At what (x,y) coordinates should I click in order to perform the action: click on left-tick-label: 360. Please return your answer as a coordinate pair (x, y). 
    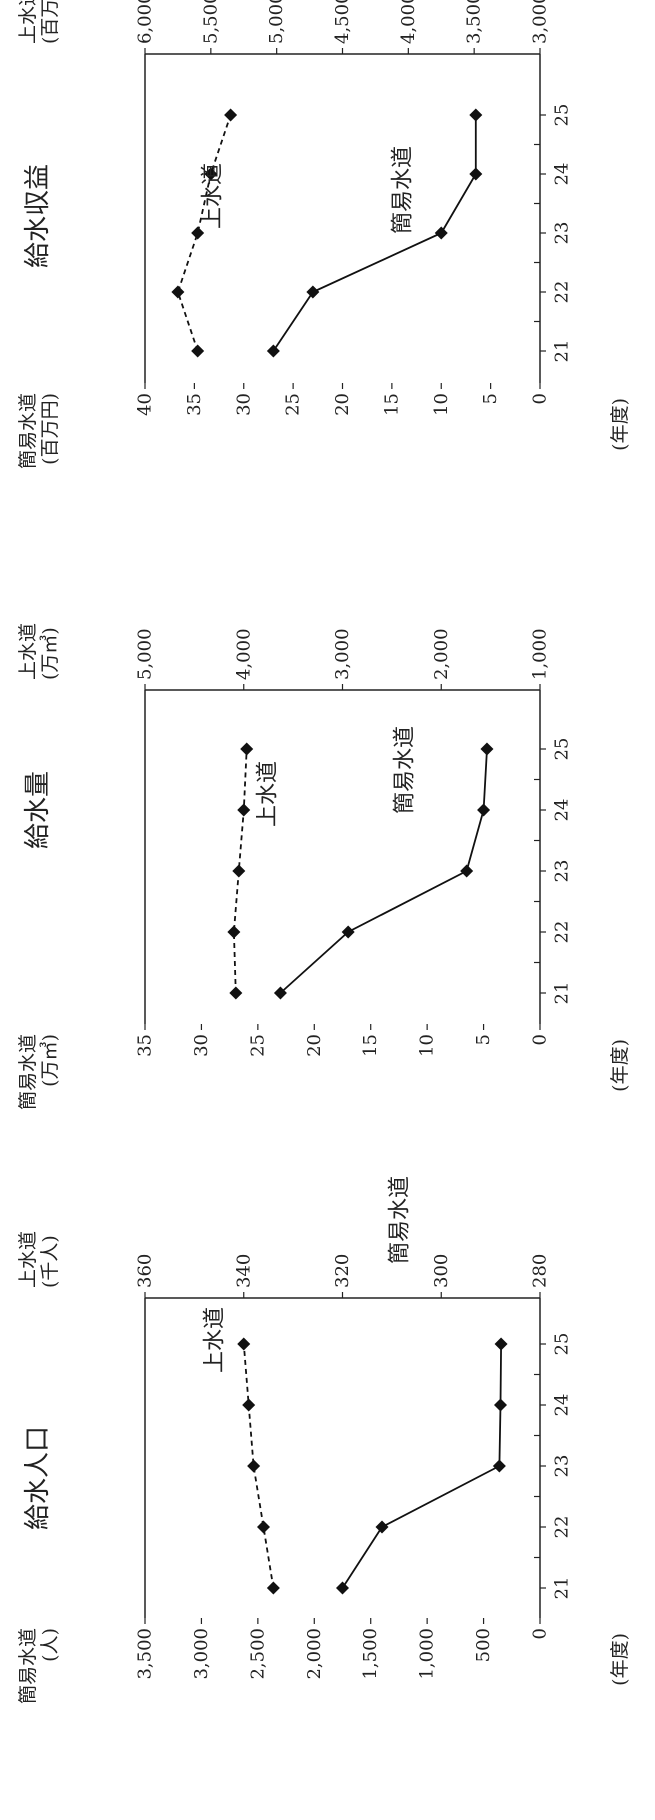
    Looking at the image, I should click on (145, 1271).